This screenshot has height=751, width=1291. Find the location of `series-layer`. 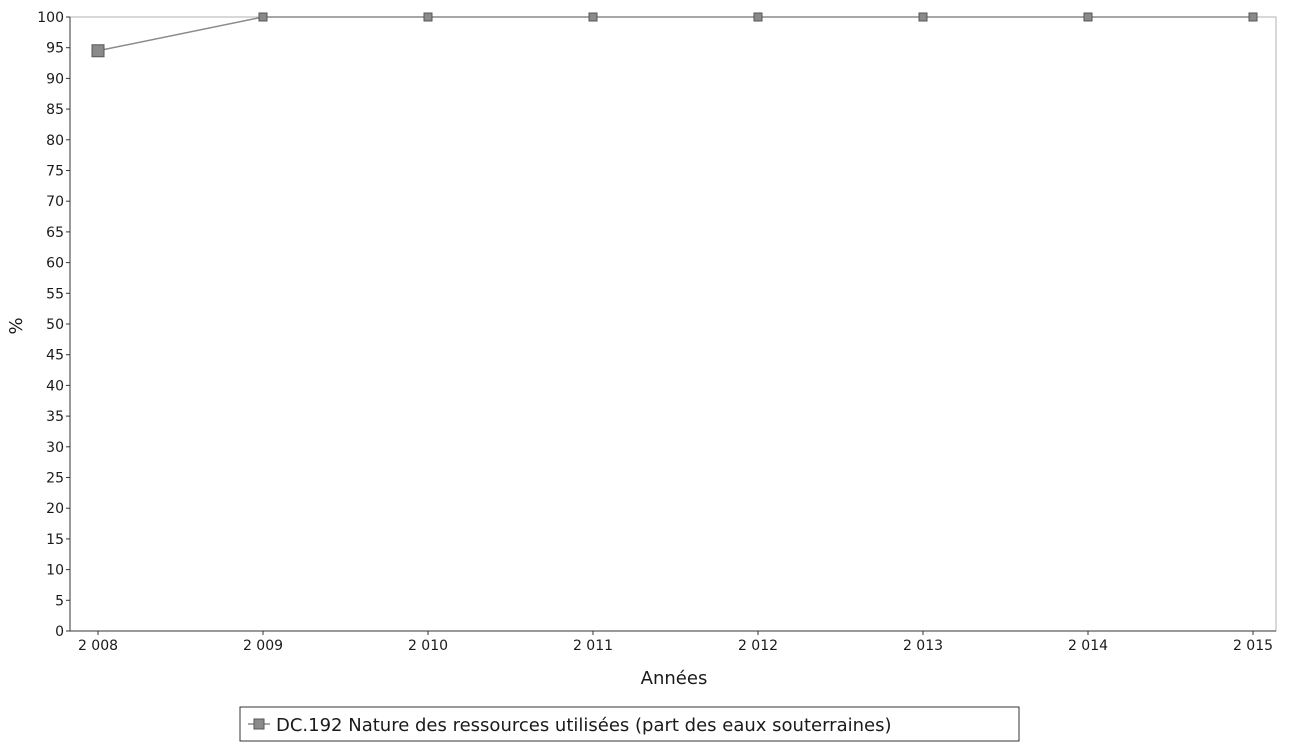

series-layer is located at coordinates (674, 35).